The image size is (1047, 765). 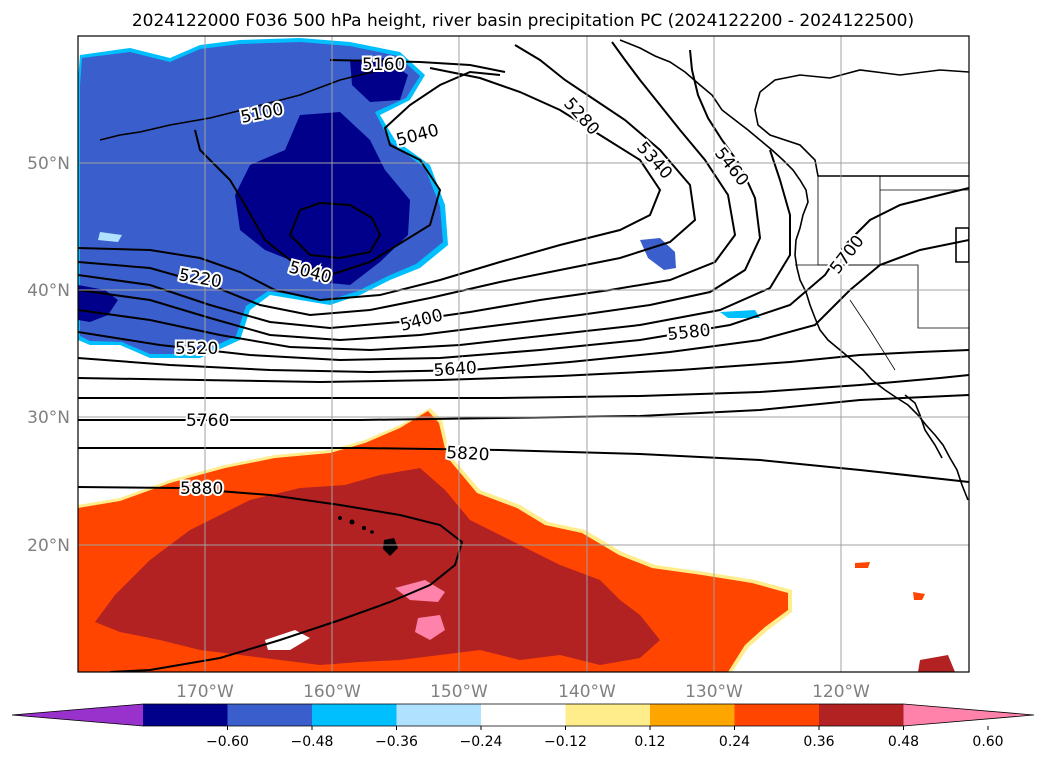 What do you see at coordinates (227, 742) in the screenshot?
I see `colorbar-tick-label: −0.60` at bounding box center [227, 742].